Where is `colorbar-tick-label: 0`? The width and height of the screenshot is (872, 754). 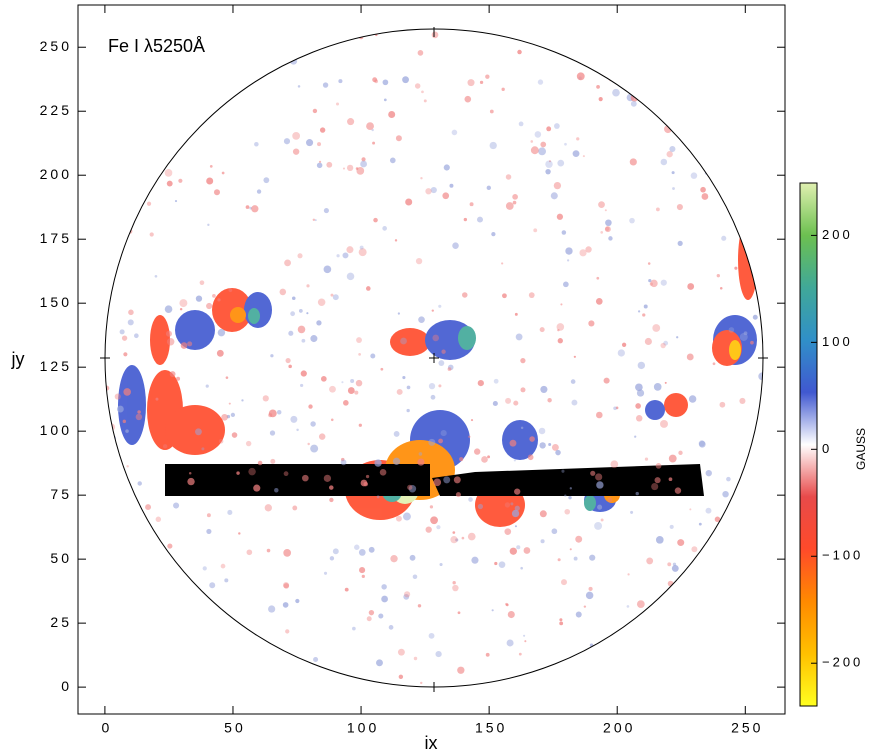
colorbar-tick-label: 0 is located at coordinates (827, 448).